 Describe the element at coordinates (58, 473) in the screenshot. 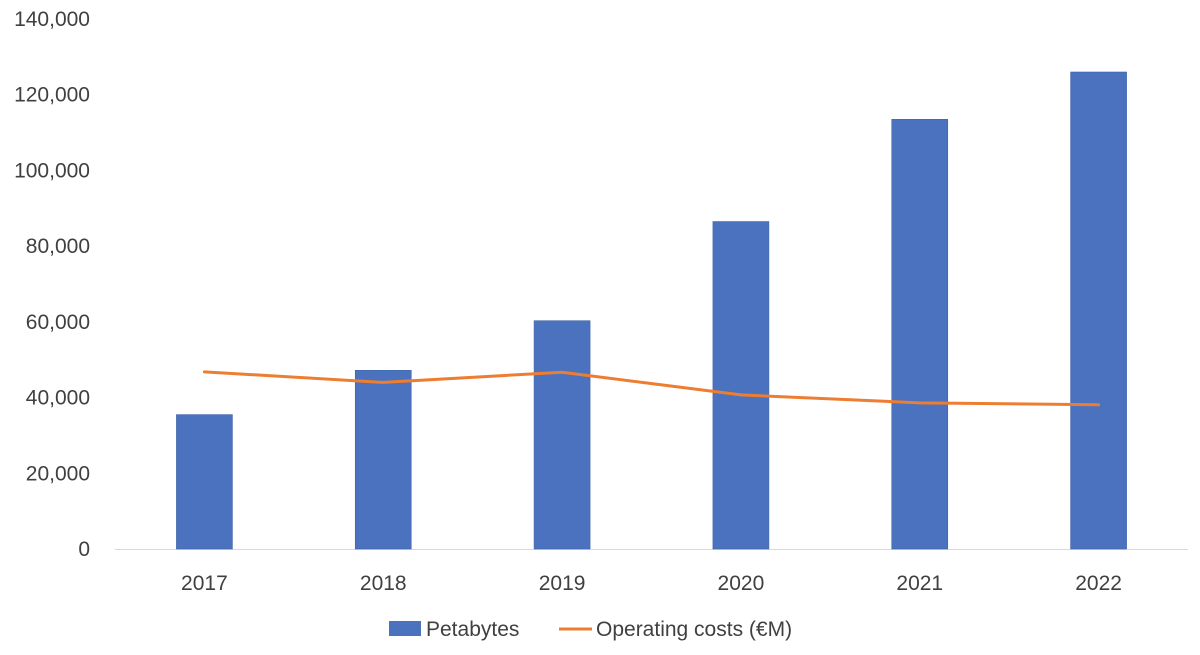

I see `y-tick-label: 20,000` at that location.